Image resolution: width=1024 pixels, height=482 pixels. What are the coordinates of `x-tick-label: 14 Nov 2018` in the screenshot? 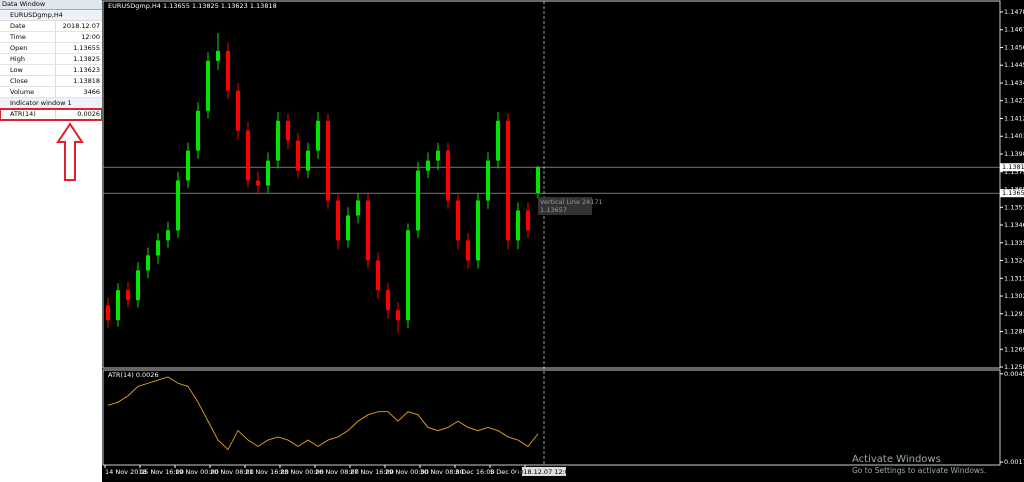 It's located at (126, 472).